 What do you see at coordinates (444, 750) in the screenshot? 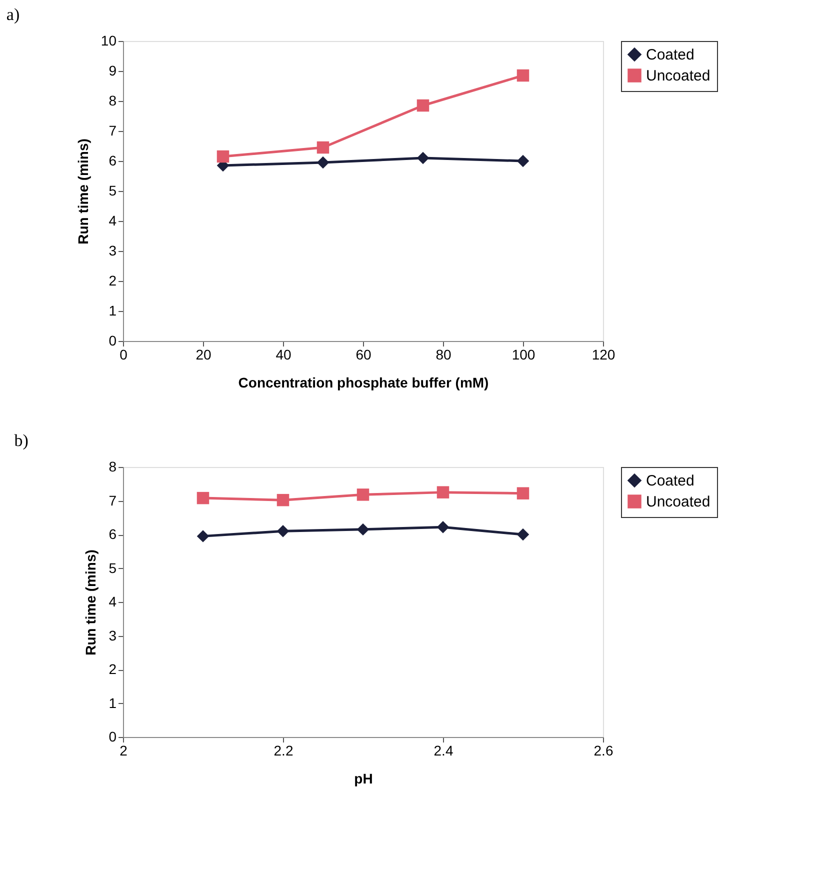
I see `x-tick-label: 2.4` at bounding box center [444, 750].